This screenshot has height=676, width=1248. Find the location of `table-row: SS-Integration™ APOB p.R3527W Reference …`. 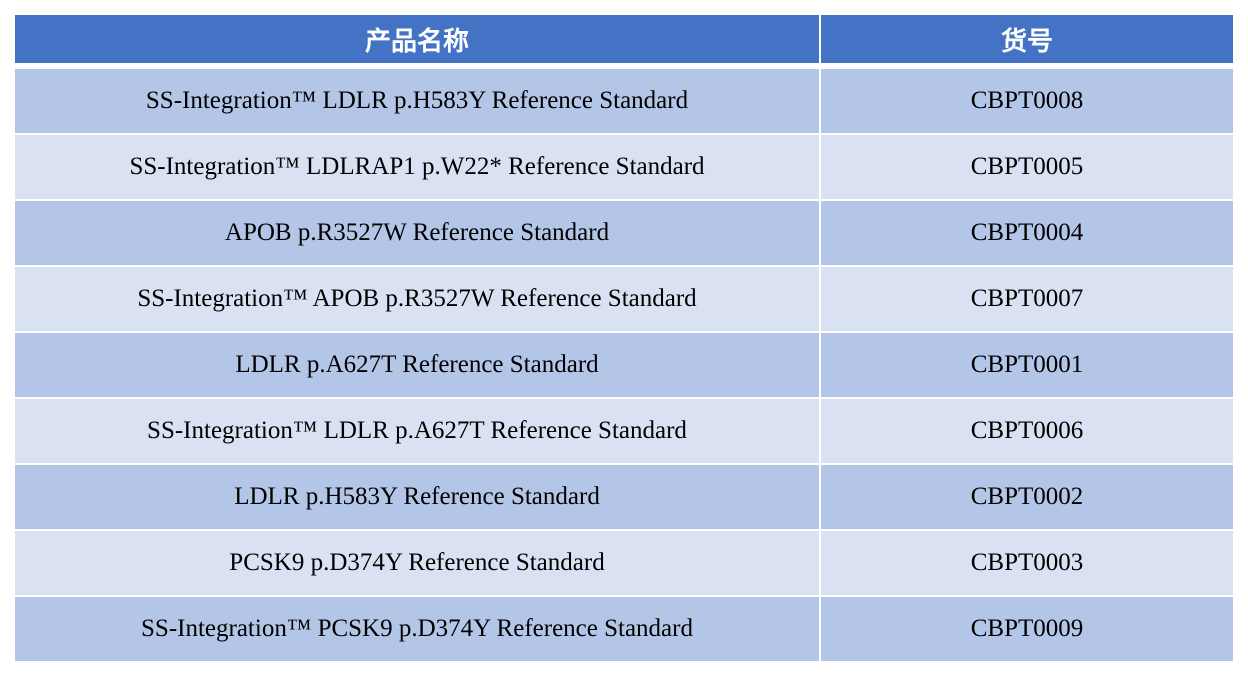

table-row: SS-Integration™ APOB p.R3527W Reference … is located at coordinates (624, 299).